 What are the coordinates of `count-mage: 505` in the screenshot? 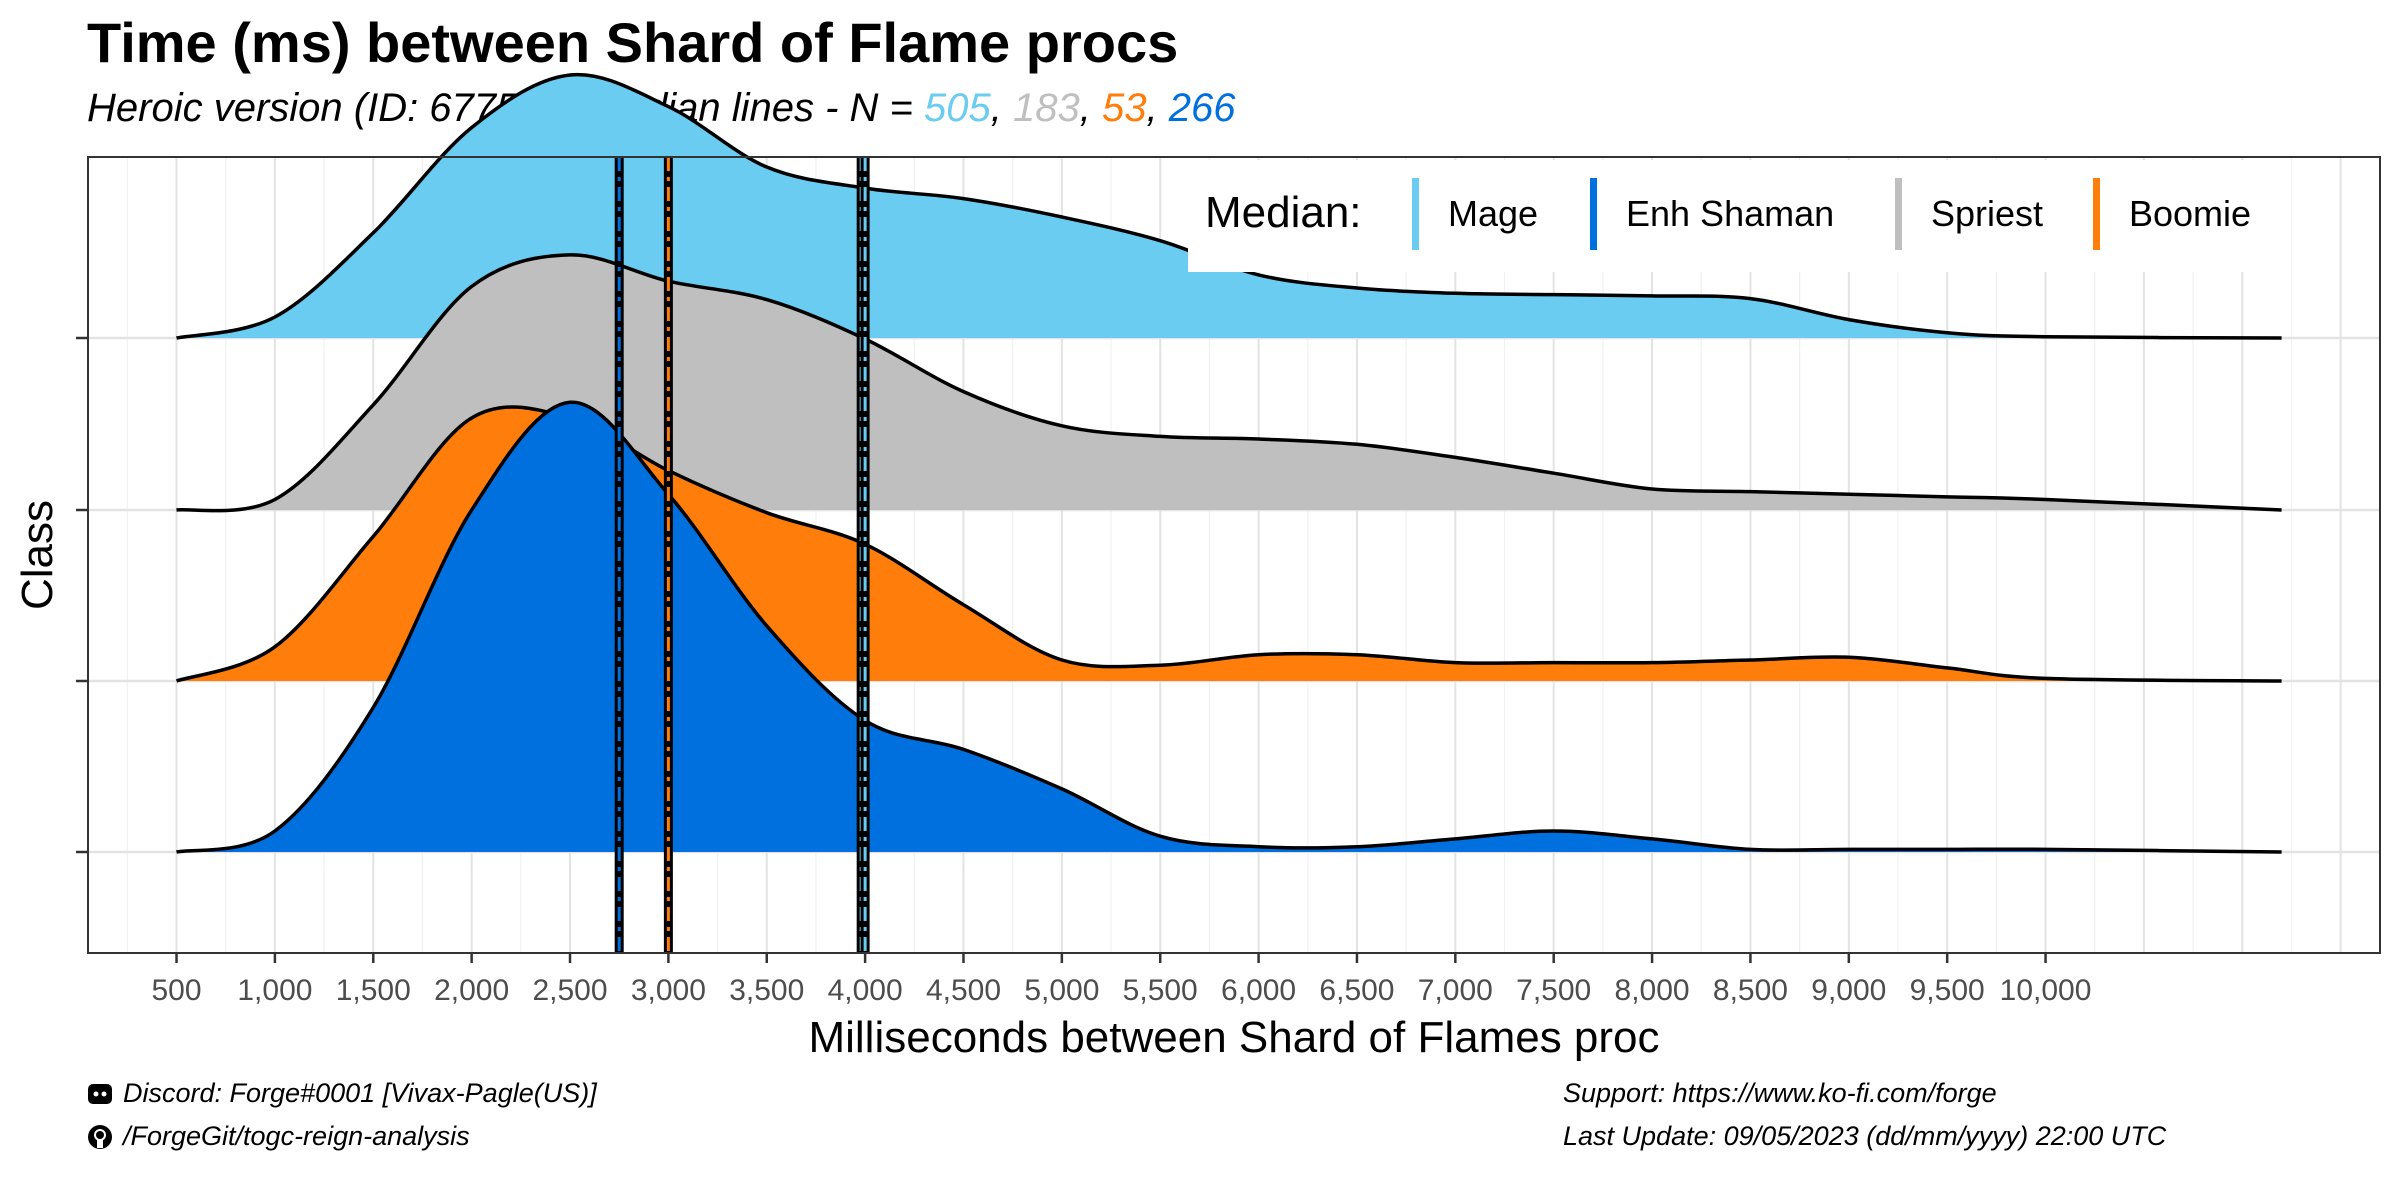 It's located at (957, 108).